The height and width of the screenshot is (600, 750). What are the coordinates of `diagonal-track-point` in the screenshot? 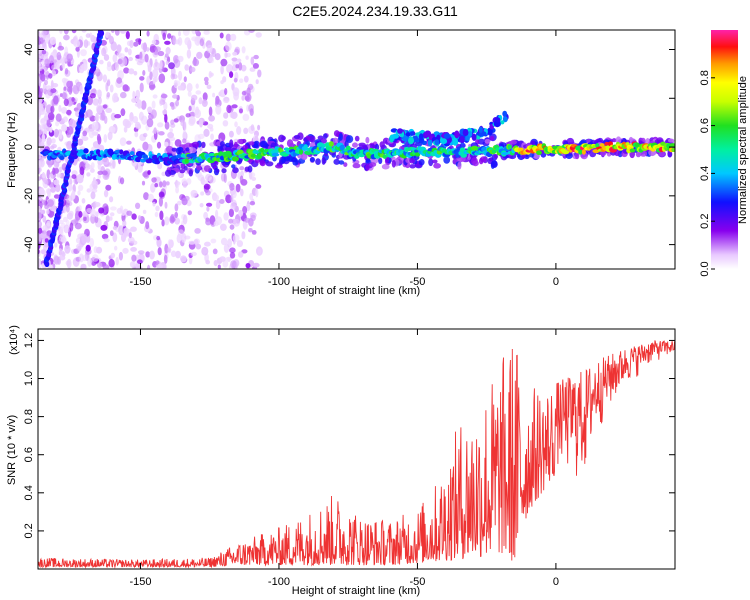 It's located at (100, 32).